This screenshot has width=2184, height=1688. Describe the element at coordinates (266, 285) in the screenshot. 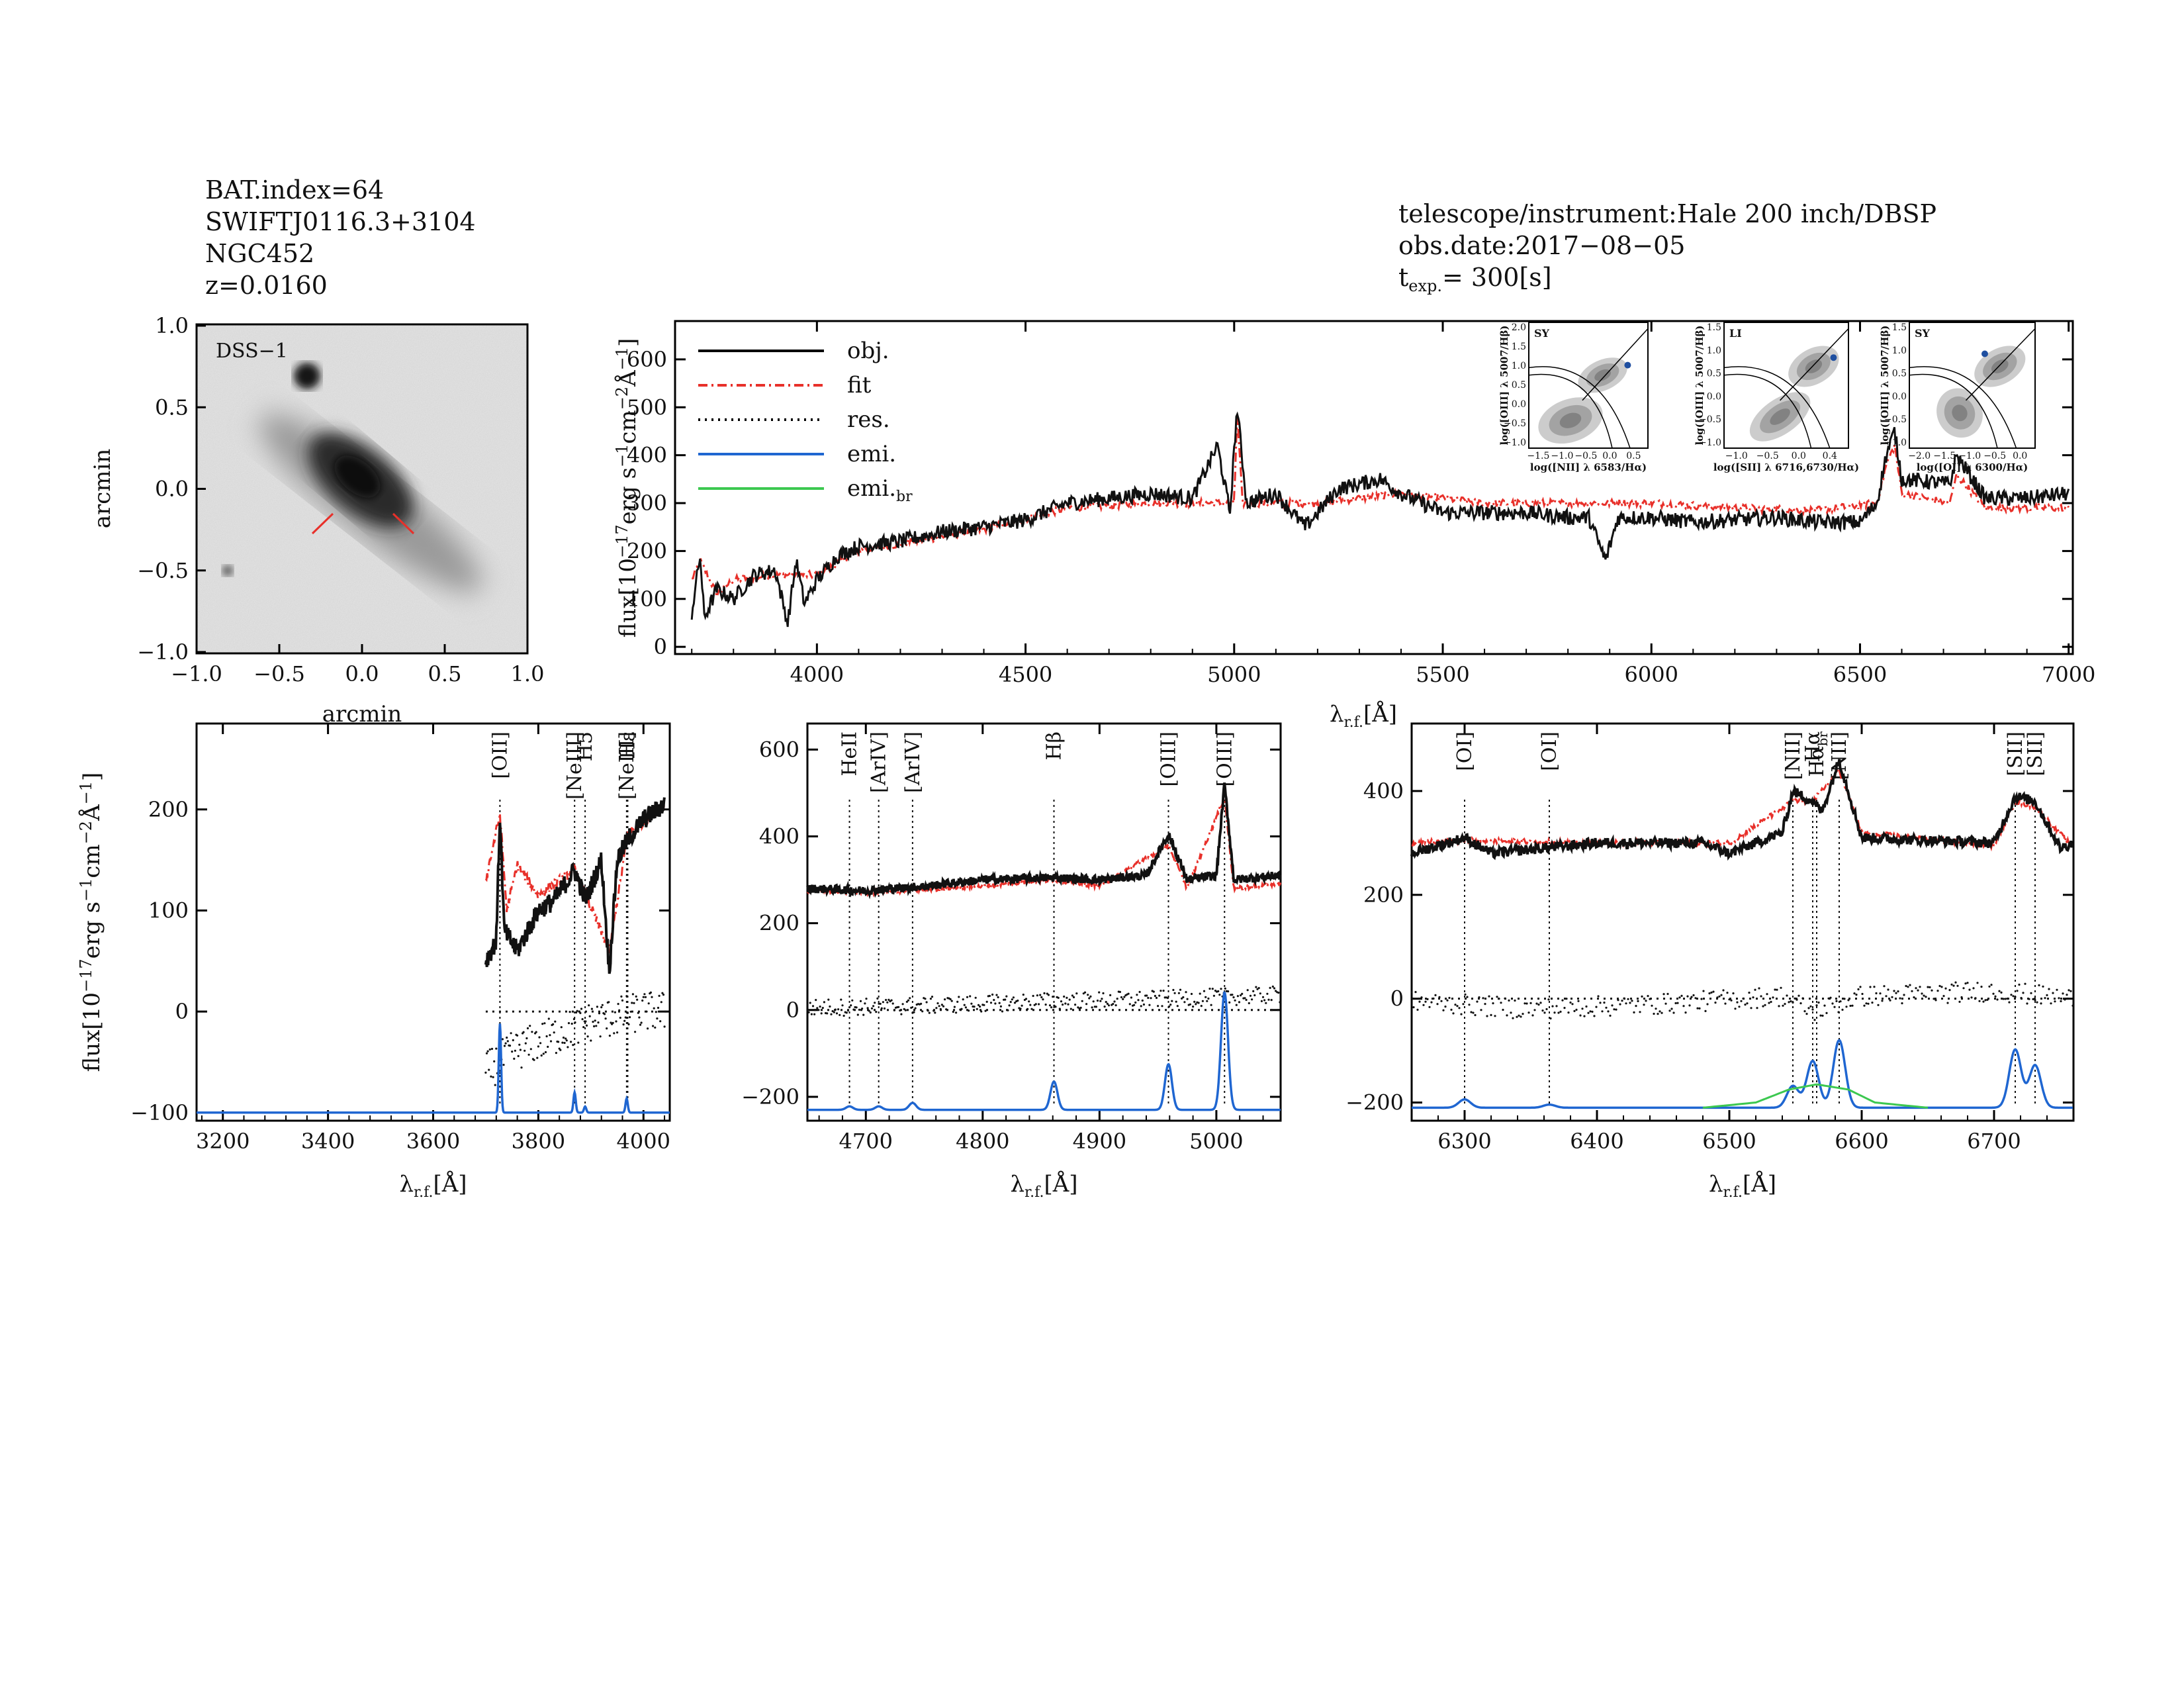

I see `header-redshift: z=0.0160` at that location.